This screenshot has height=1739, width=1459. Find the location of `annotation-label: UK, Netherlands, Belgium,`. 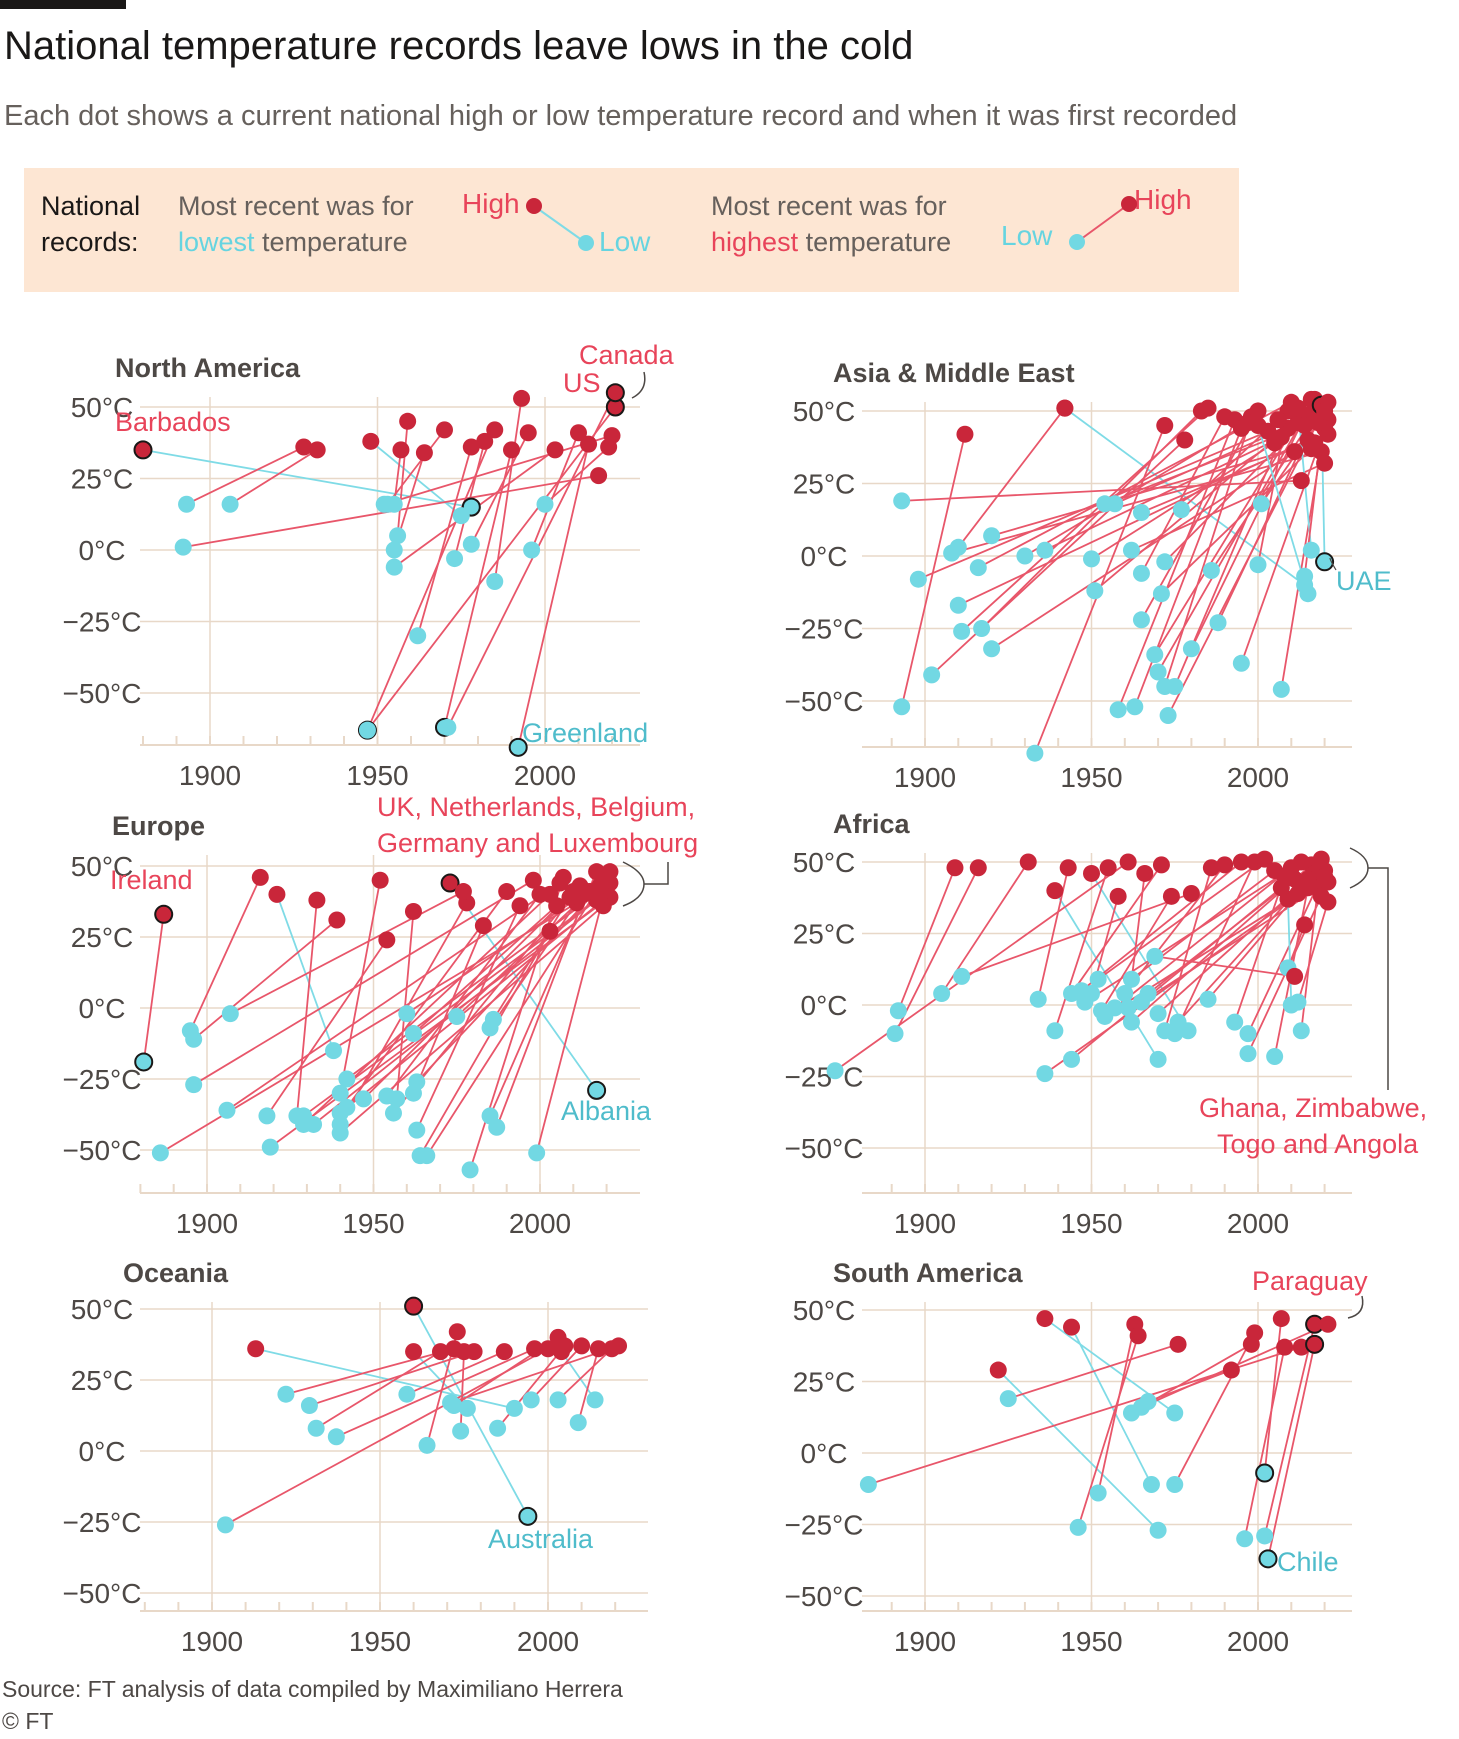

annotation-label: UK, Netherlands, Belgium, is located at coordinates (536, 807).